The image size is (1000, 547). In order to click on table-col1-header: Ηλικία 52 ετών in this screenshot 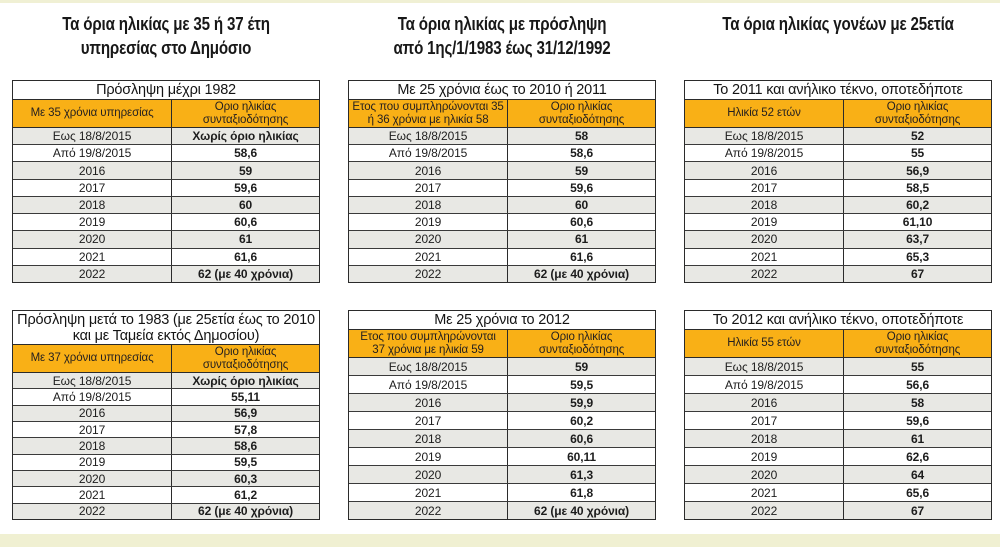, I will do `click(765, 113)`.